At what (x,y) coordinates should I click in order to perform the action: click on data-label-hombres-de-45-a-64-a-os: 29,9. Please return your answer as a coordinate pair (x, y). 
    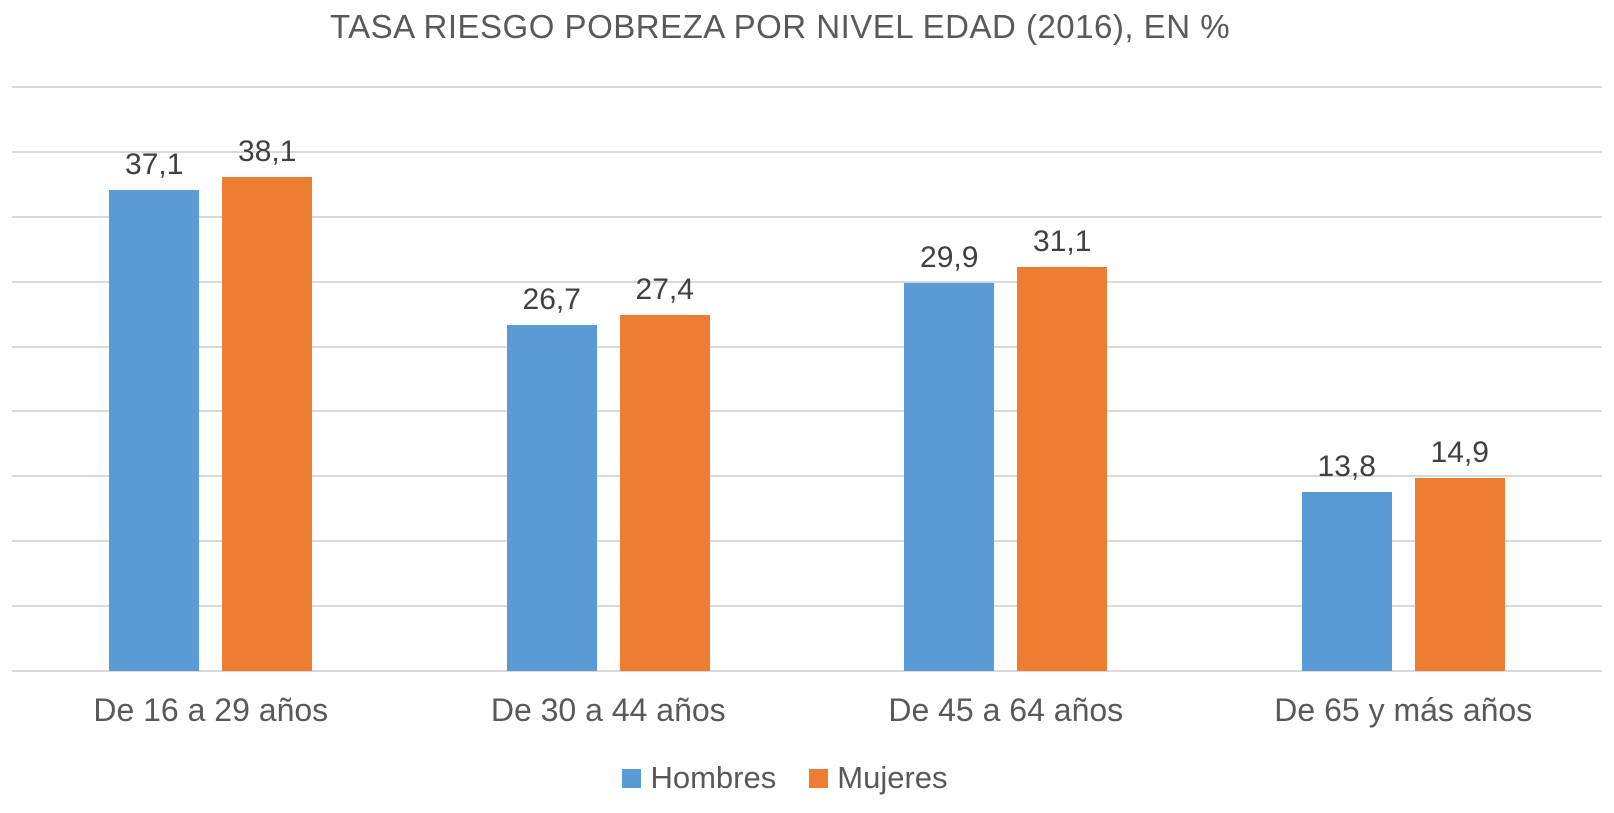
    Looking at the image, I should click on (949, 257).